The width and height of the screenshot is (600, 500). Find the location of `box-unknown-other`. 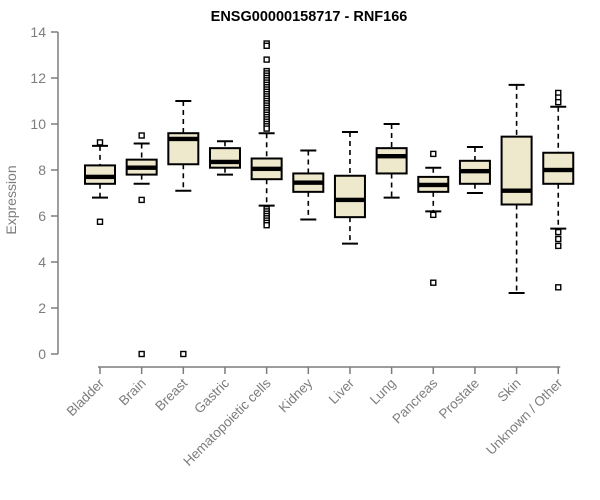

box-unknown-other is located at coordinates (558, 190).